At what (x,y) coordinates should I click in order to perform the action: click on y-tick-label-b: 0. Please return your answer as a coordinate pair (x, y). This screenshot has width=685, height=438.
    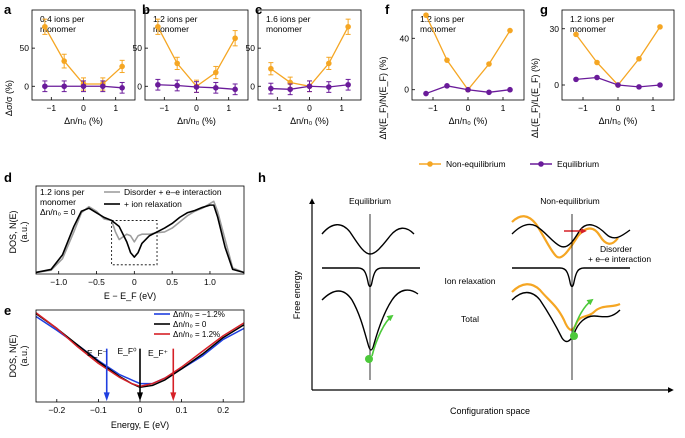
    Looking at the image, I should click on (139, 86).